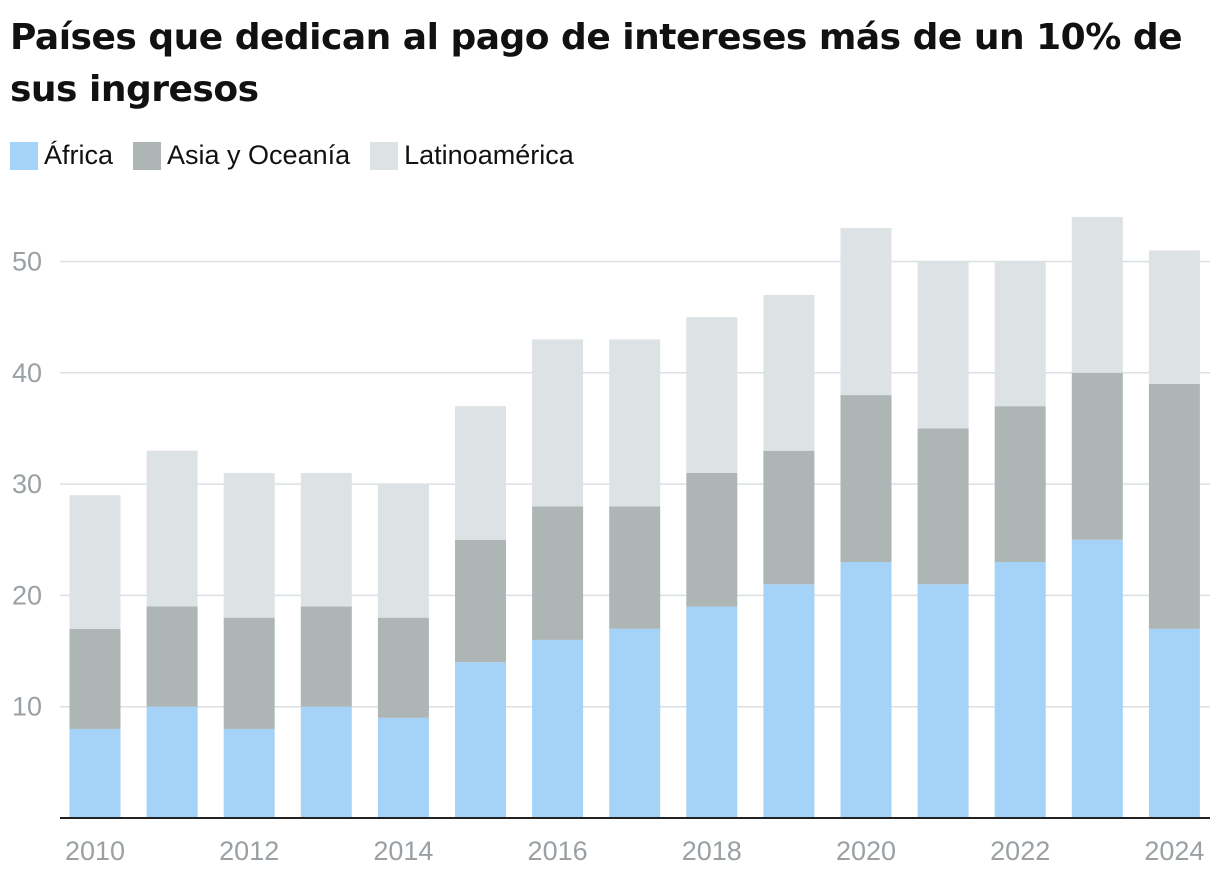 This screenshot has height=882, width=1220. I want to click on bar-africa-2010, so click(95, 773).